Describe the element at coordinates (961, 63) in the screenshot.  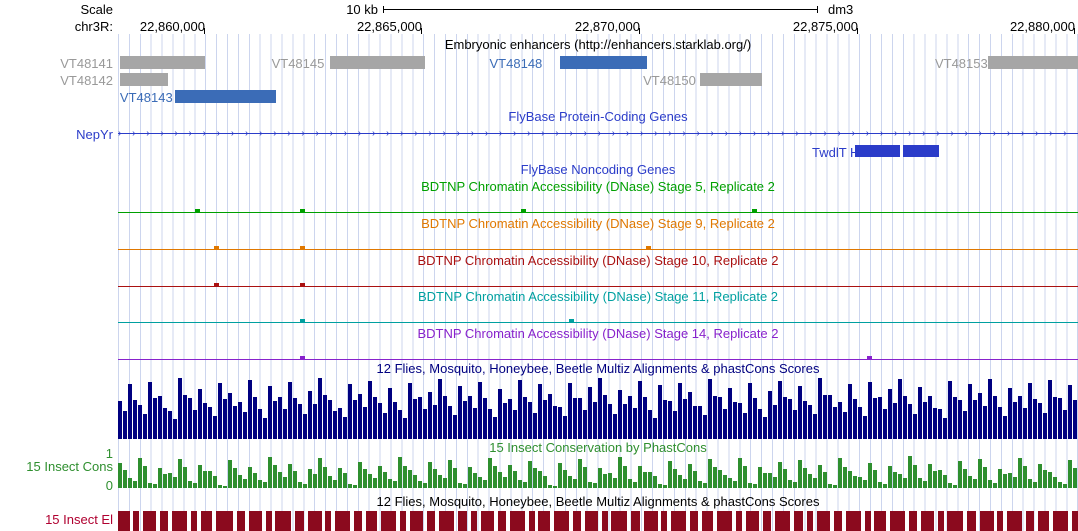
I see `enhancer-label: VT48153` at that location.